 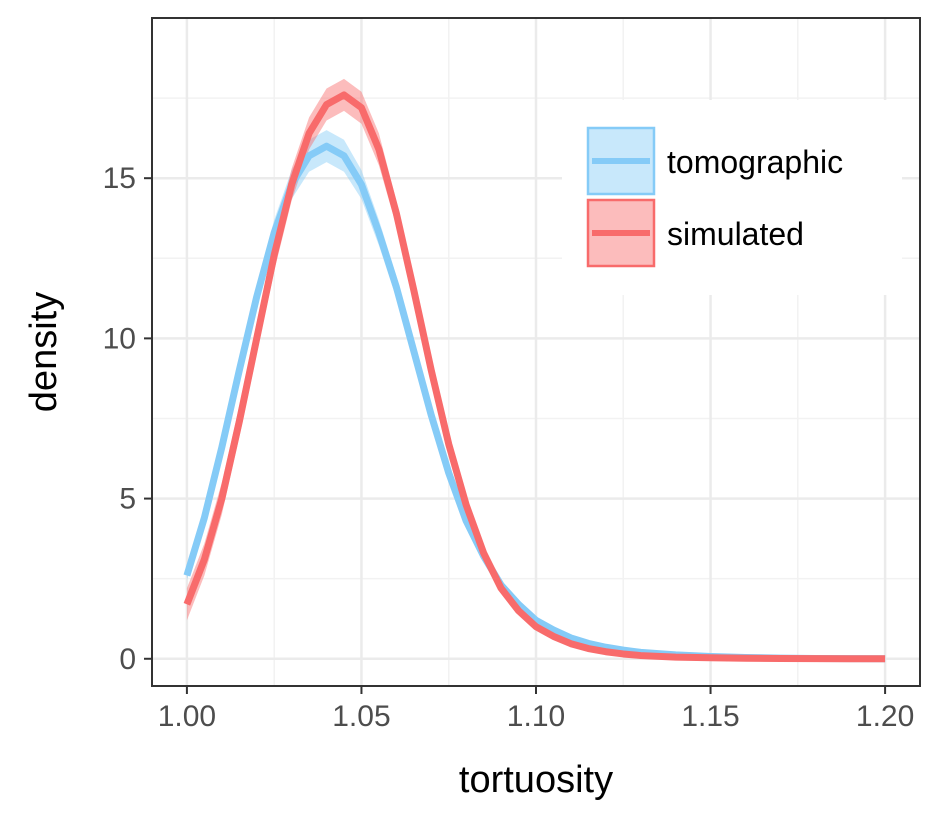 What do you see at coordinates (361, 716) in the screenshot?
I see `x-tick-label: 1.05` at bounding box center [361, 716].